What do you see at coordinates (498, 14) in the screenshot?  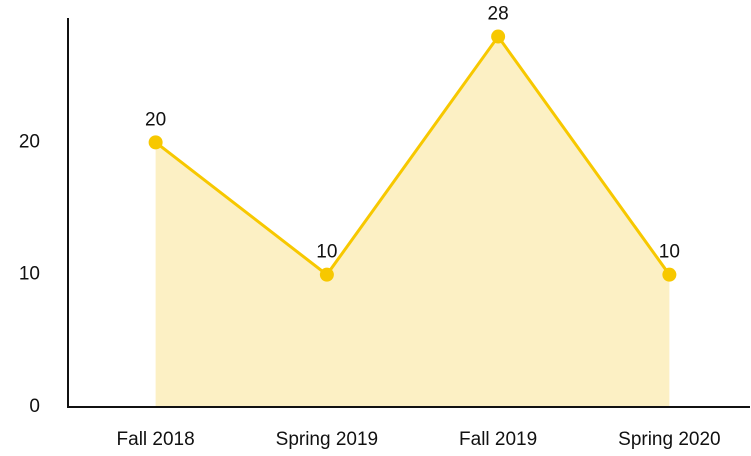 I see `value-label: 28` at bounding box center [498, 14].